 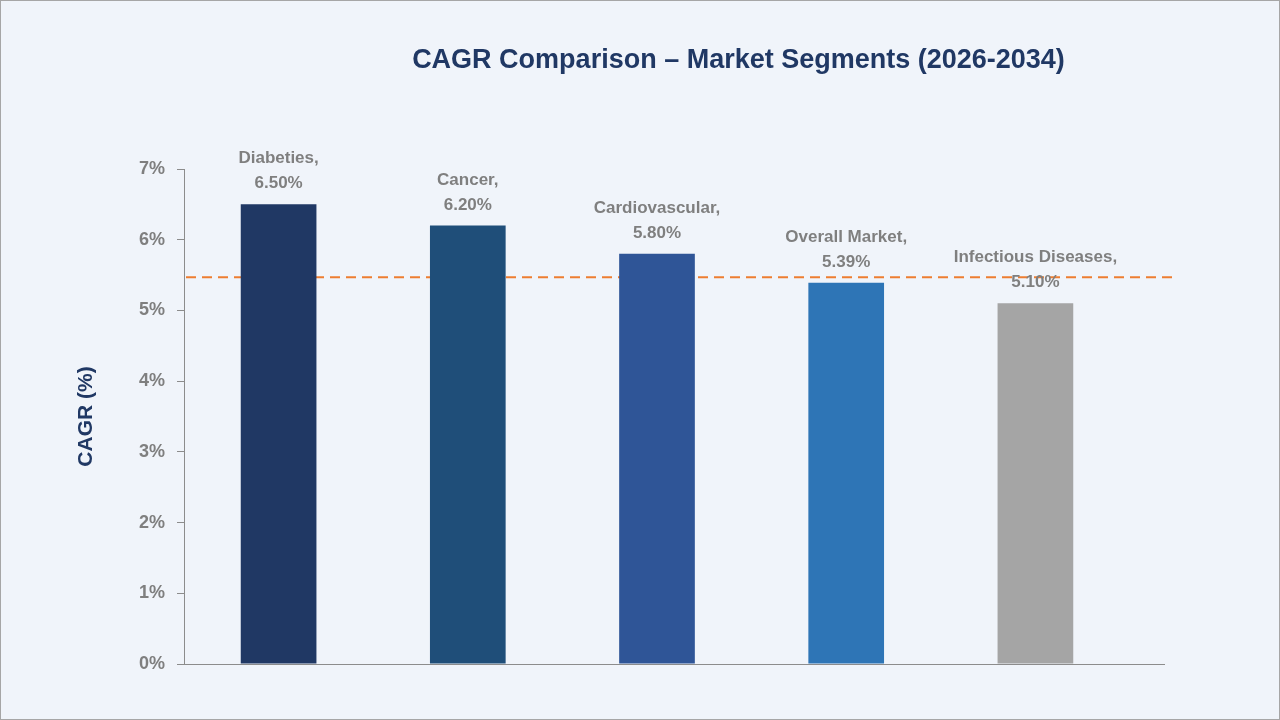 I want to click on y-axis-title: CAGR (%), so click(x=85, y=416).